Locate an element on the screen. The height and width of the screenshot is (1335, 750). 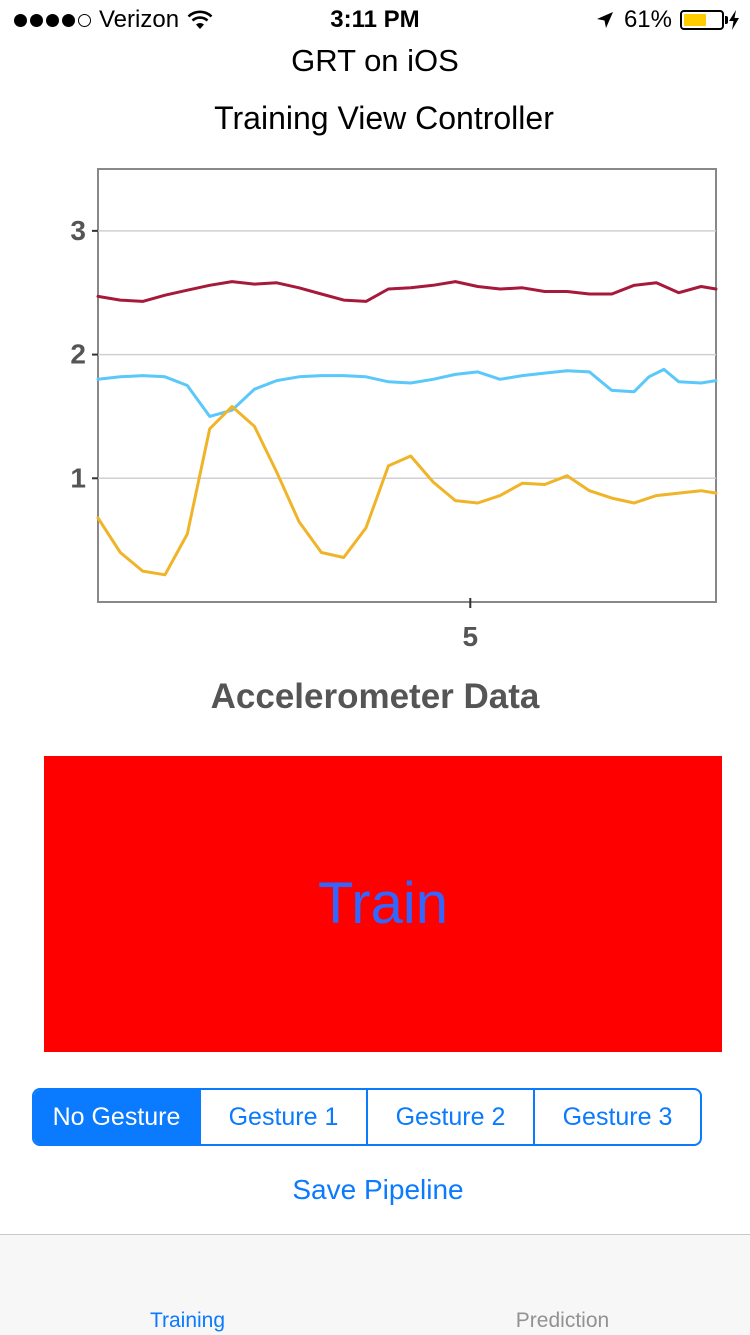
view-controller-title: Training View Controller is located at coordinates (384, 118).